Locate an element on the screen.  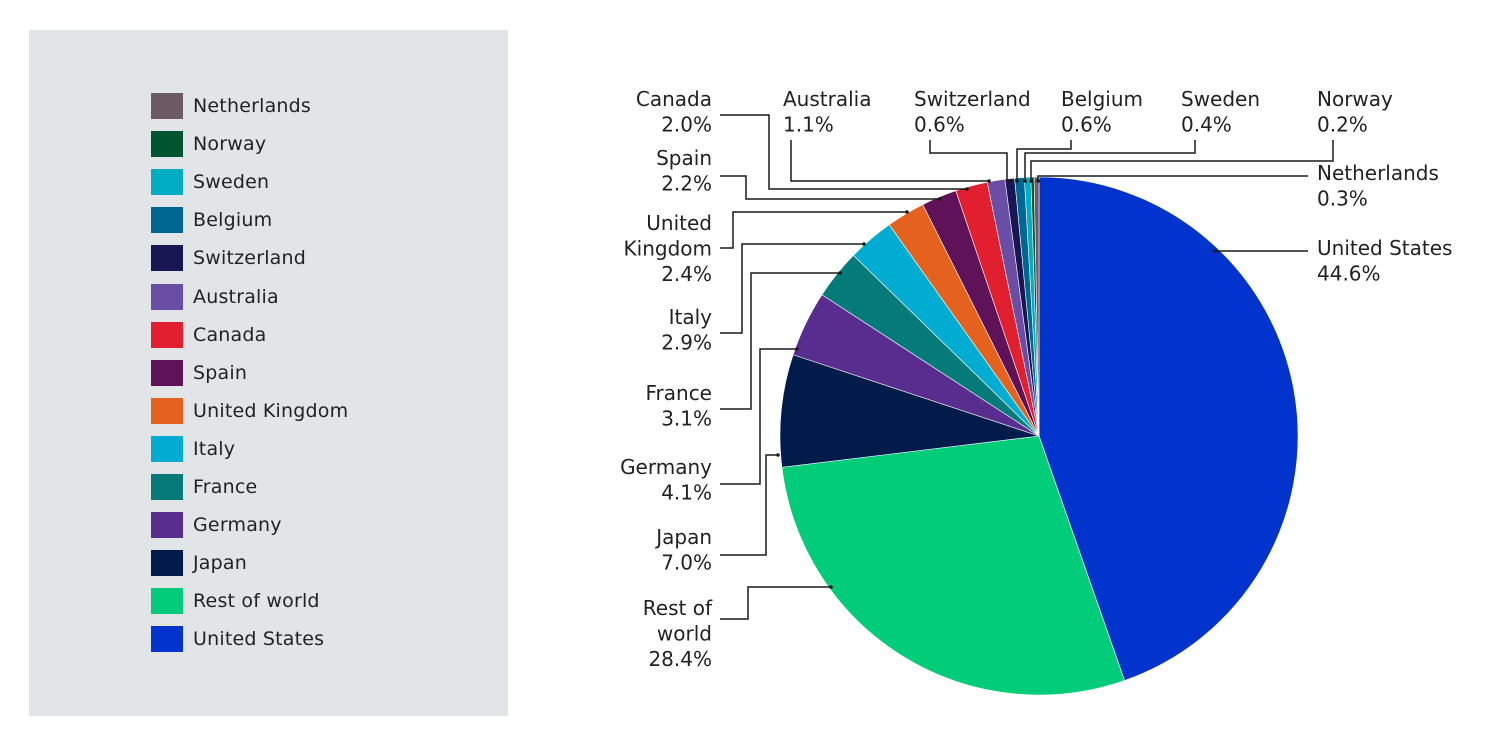
leader-line-australia is located at coordinates (889, 161).